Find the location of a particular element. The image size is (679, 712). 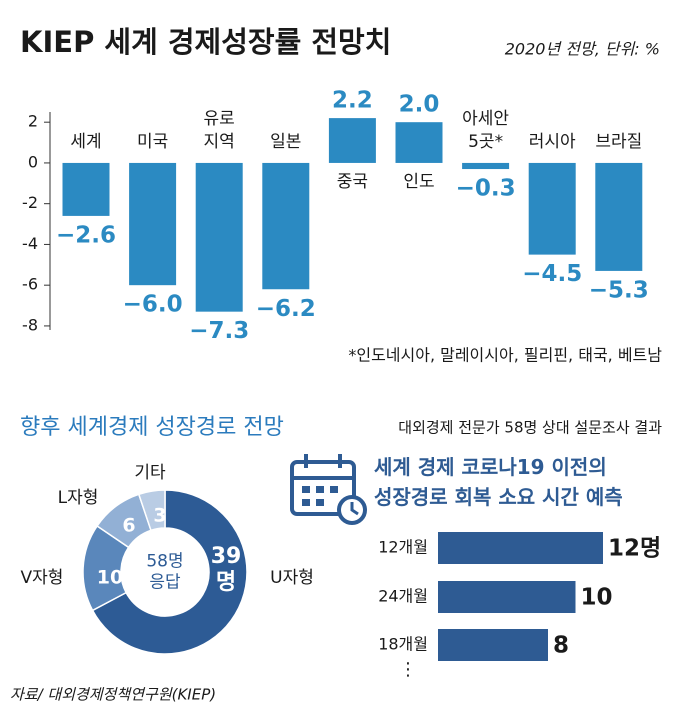

value-label: 2.2 is located at coordinates (352, 101).